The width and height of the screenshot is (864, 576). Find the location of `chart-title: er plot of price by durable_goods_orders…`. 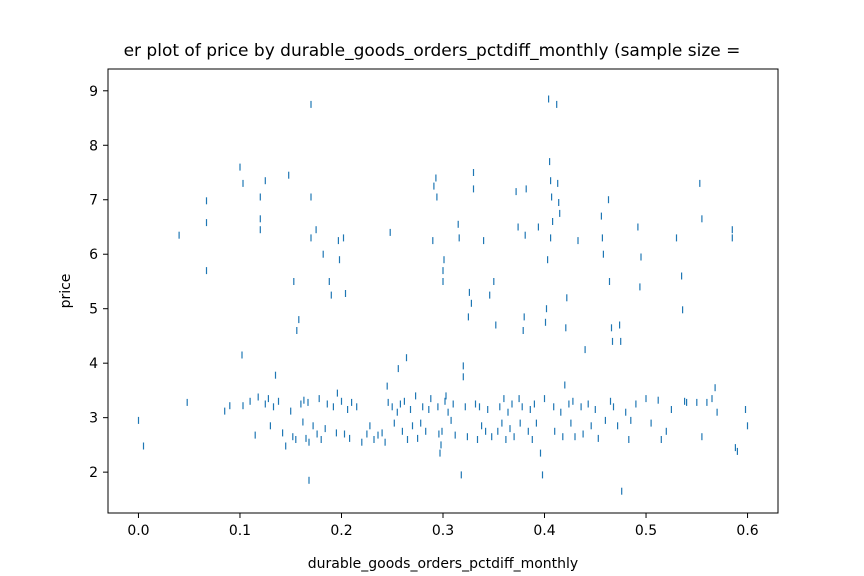

chart-title: er plot of price by durable_goods_orders… is located at coordinates (432, 51).